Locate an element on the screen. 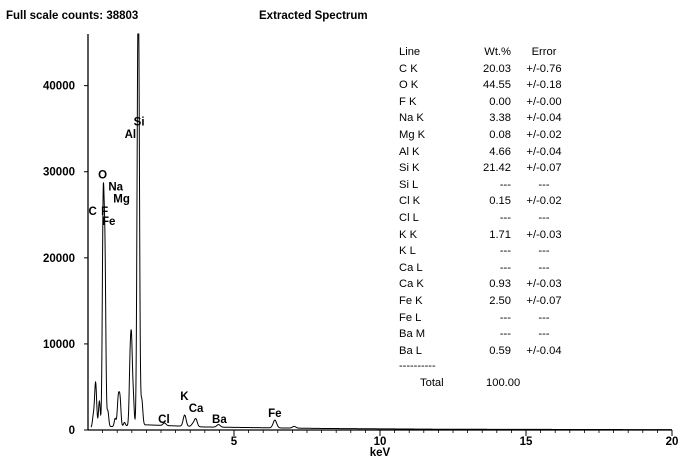 This screenshot has width=681, height=457. peak-label: C is located at coordinates (93, 212).